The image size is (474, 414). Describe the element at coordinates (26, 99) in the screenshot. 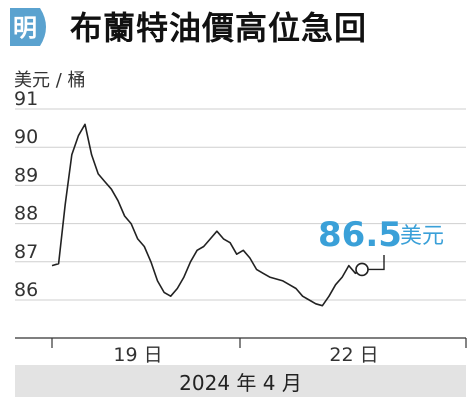

I see `y-tick-label: 91` at that location.